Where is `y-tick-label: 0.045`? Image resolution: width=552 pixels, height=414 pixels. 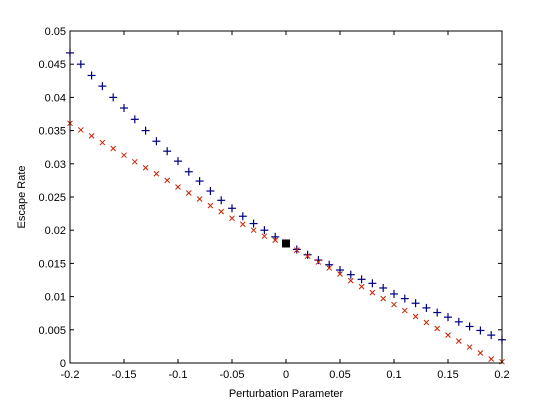
y-tick-label: 0.045 is located at coordinates (52, 65).